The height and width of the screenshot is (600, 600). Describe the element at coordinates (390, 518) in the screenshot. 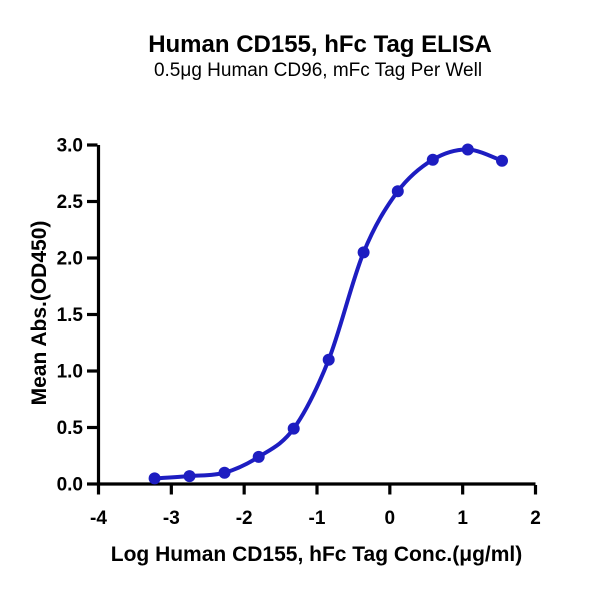

I see `x-tick-label: 0` at that location.